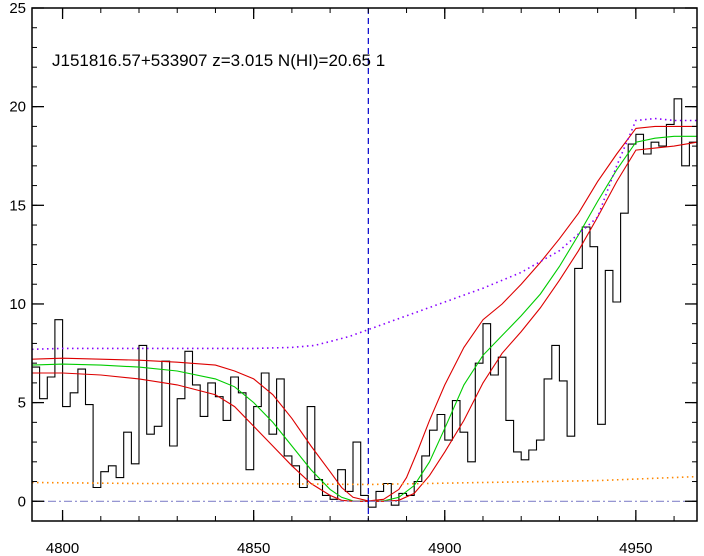 This screenshot has width=704, height=556. Describe the element at coordinates (444, 548) in the screenshot. I see `x-tick-label: 4900` at that location.